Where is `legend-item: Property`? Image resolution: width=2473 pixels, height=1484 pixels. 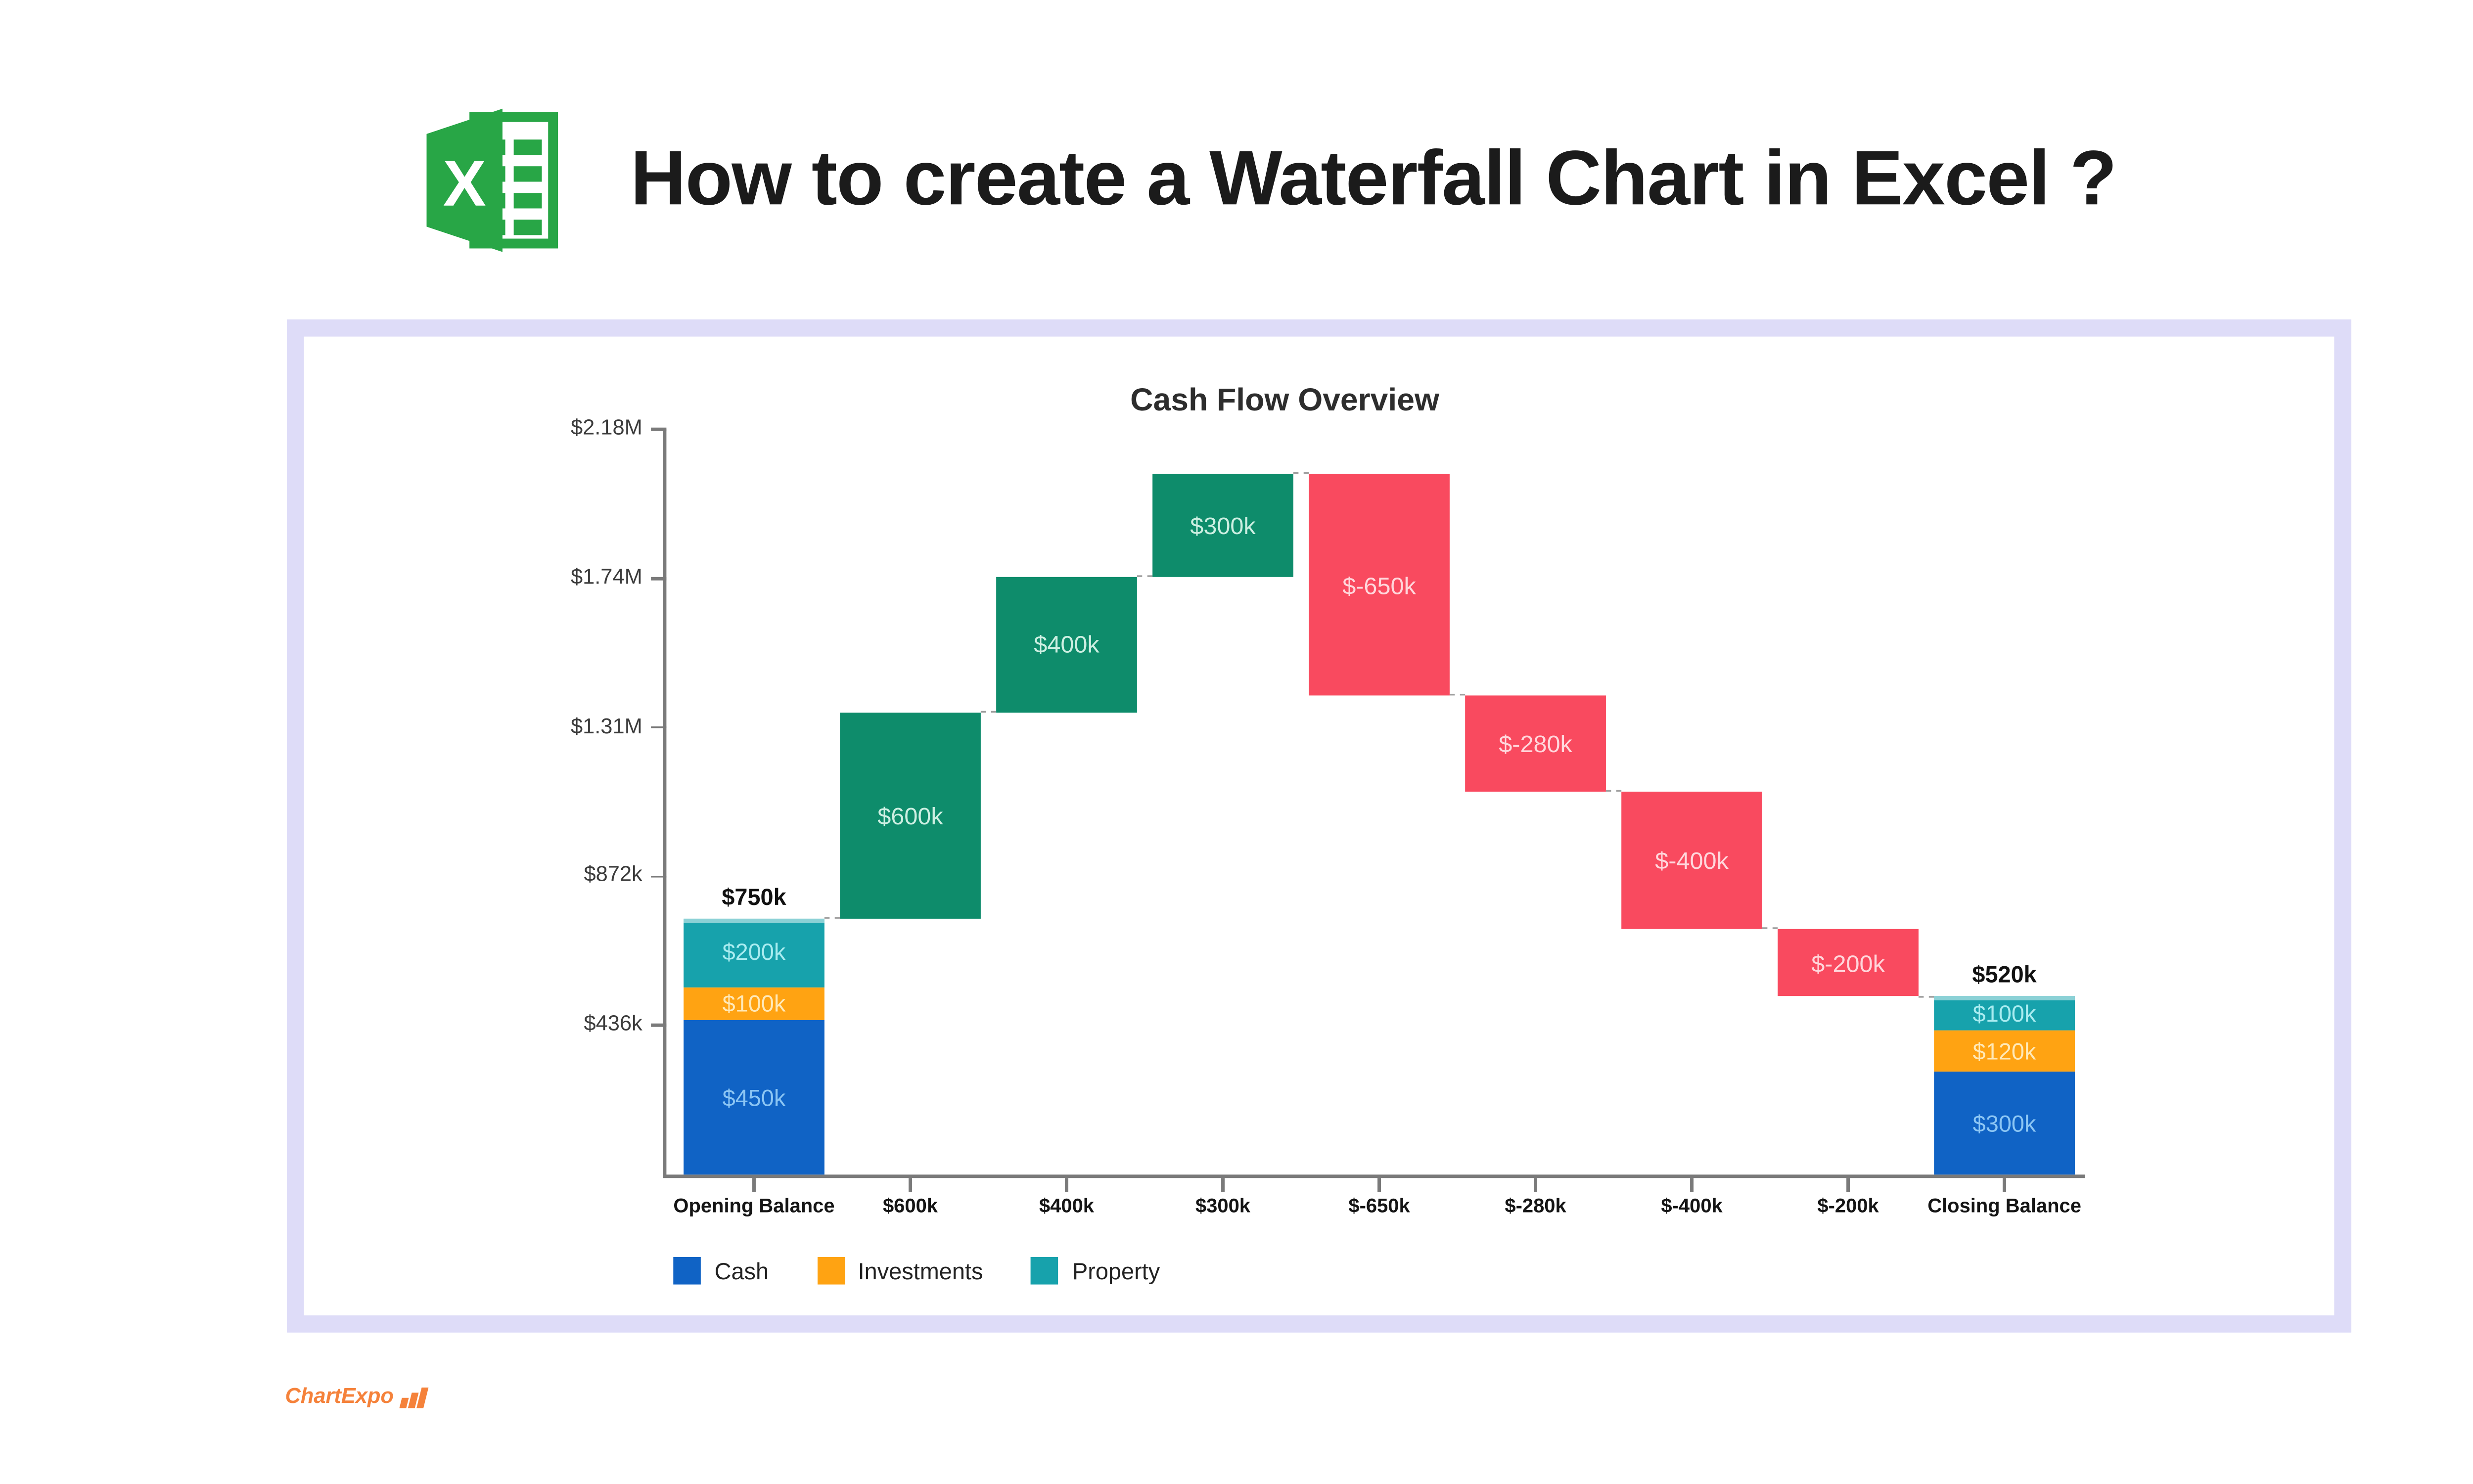 legend-item: Property is located at coordinates (1096, 1271).